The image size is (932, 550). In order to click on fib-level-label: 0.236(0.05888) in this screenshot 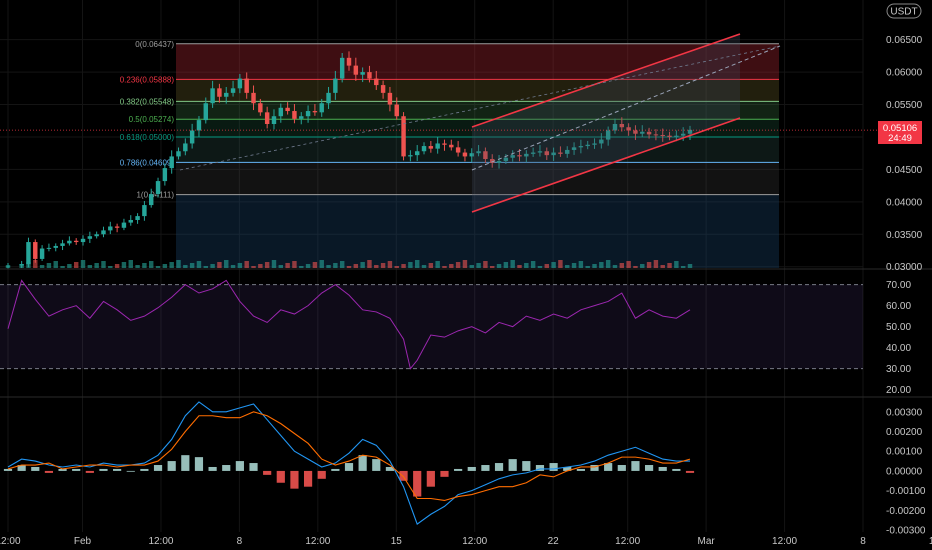, I will do `click(147, 79)`.